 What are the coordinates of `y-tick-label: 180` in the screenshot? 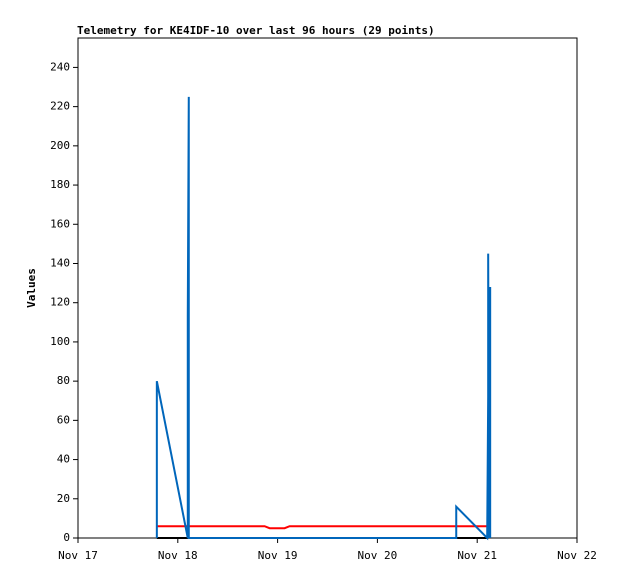 It's located at (60, 184).